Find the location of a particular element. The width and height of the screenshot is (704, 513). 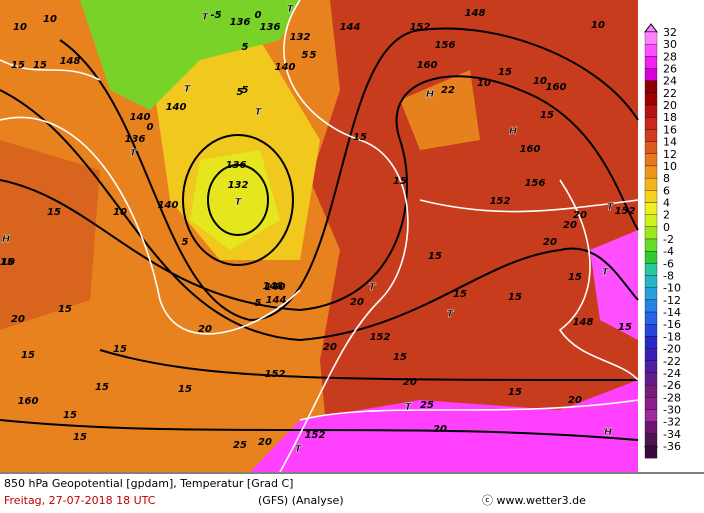

map-label: 5 is located at coordinates (305, 55).